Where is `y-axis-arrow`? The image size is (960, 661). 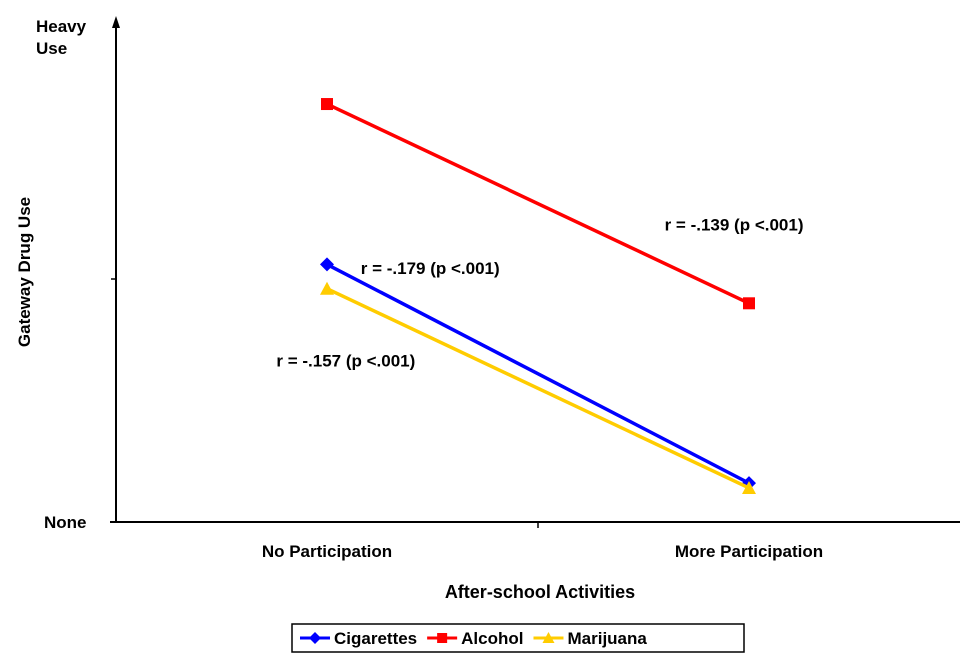
y-axis-arrow is located at coordinates (116, 22).